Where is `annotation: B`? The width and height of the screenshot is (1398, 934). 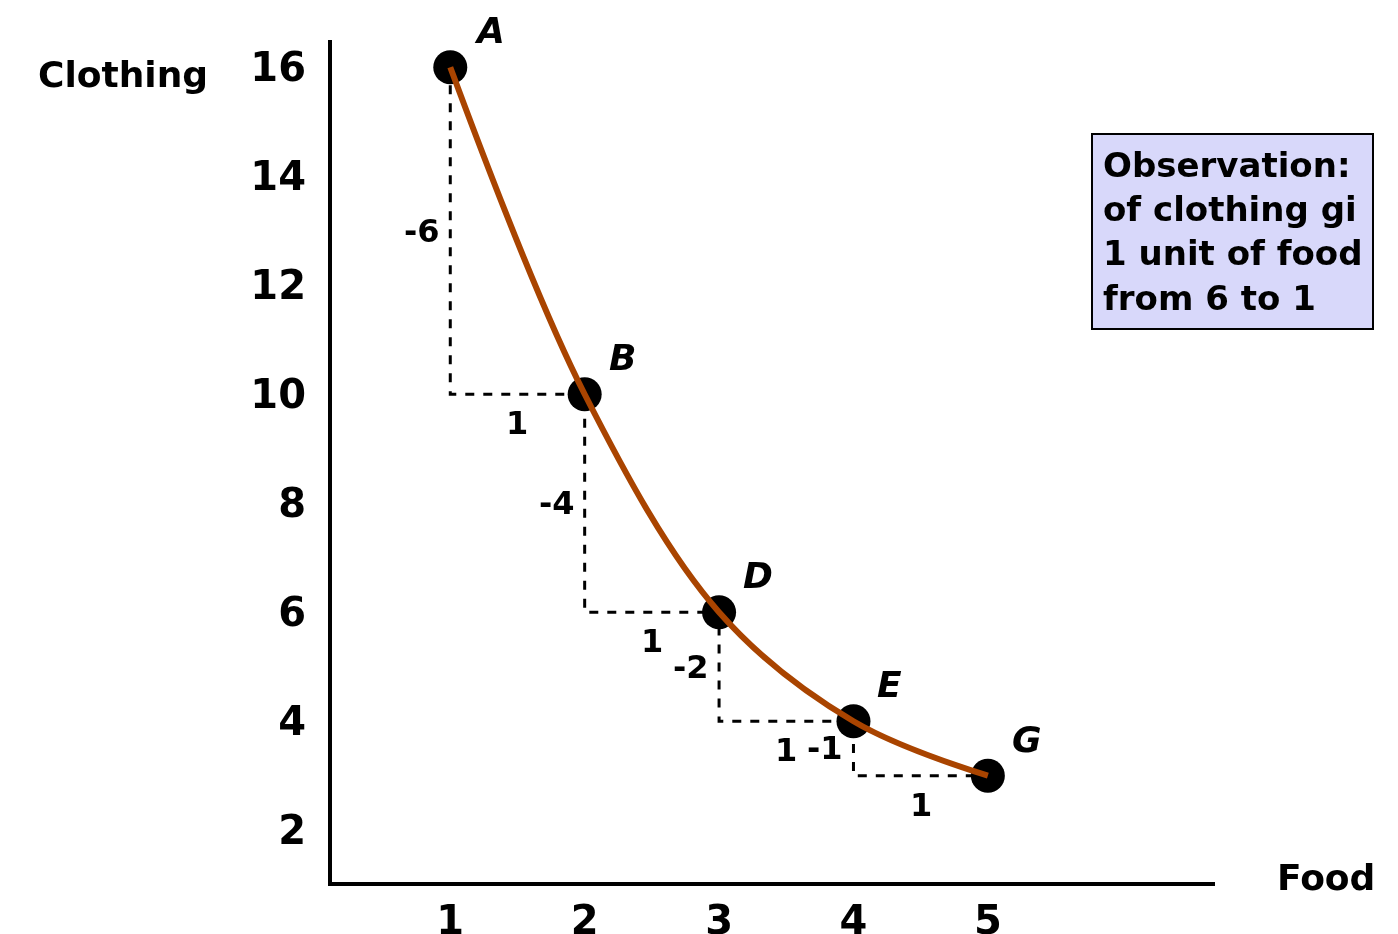 annotation: B is located at coordinates (623, 357).